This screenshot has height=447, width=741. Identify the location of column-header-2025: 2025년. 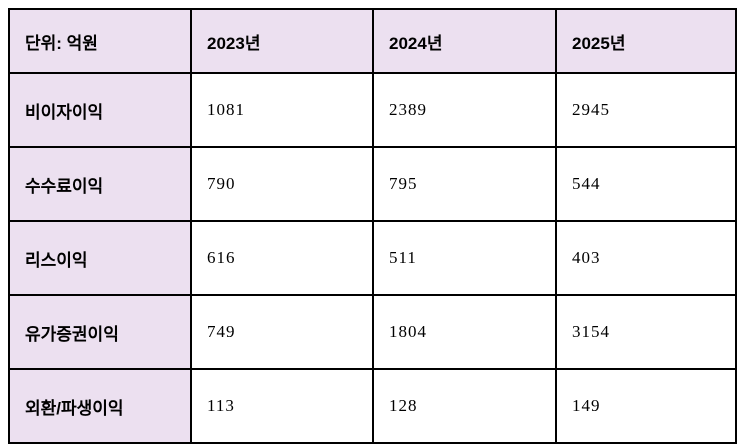
(646, 41).